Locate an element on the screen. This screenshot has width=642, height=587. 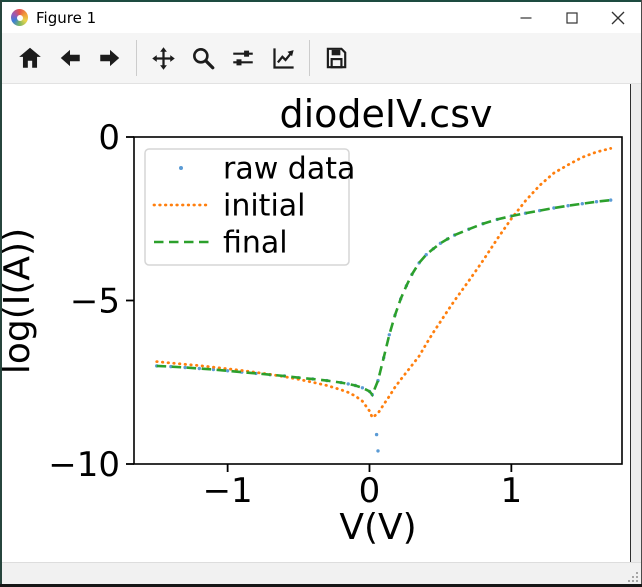
x-tick-label: −1 is located at coordinates (228, 491).